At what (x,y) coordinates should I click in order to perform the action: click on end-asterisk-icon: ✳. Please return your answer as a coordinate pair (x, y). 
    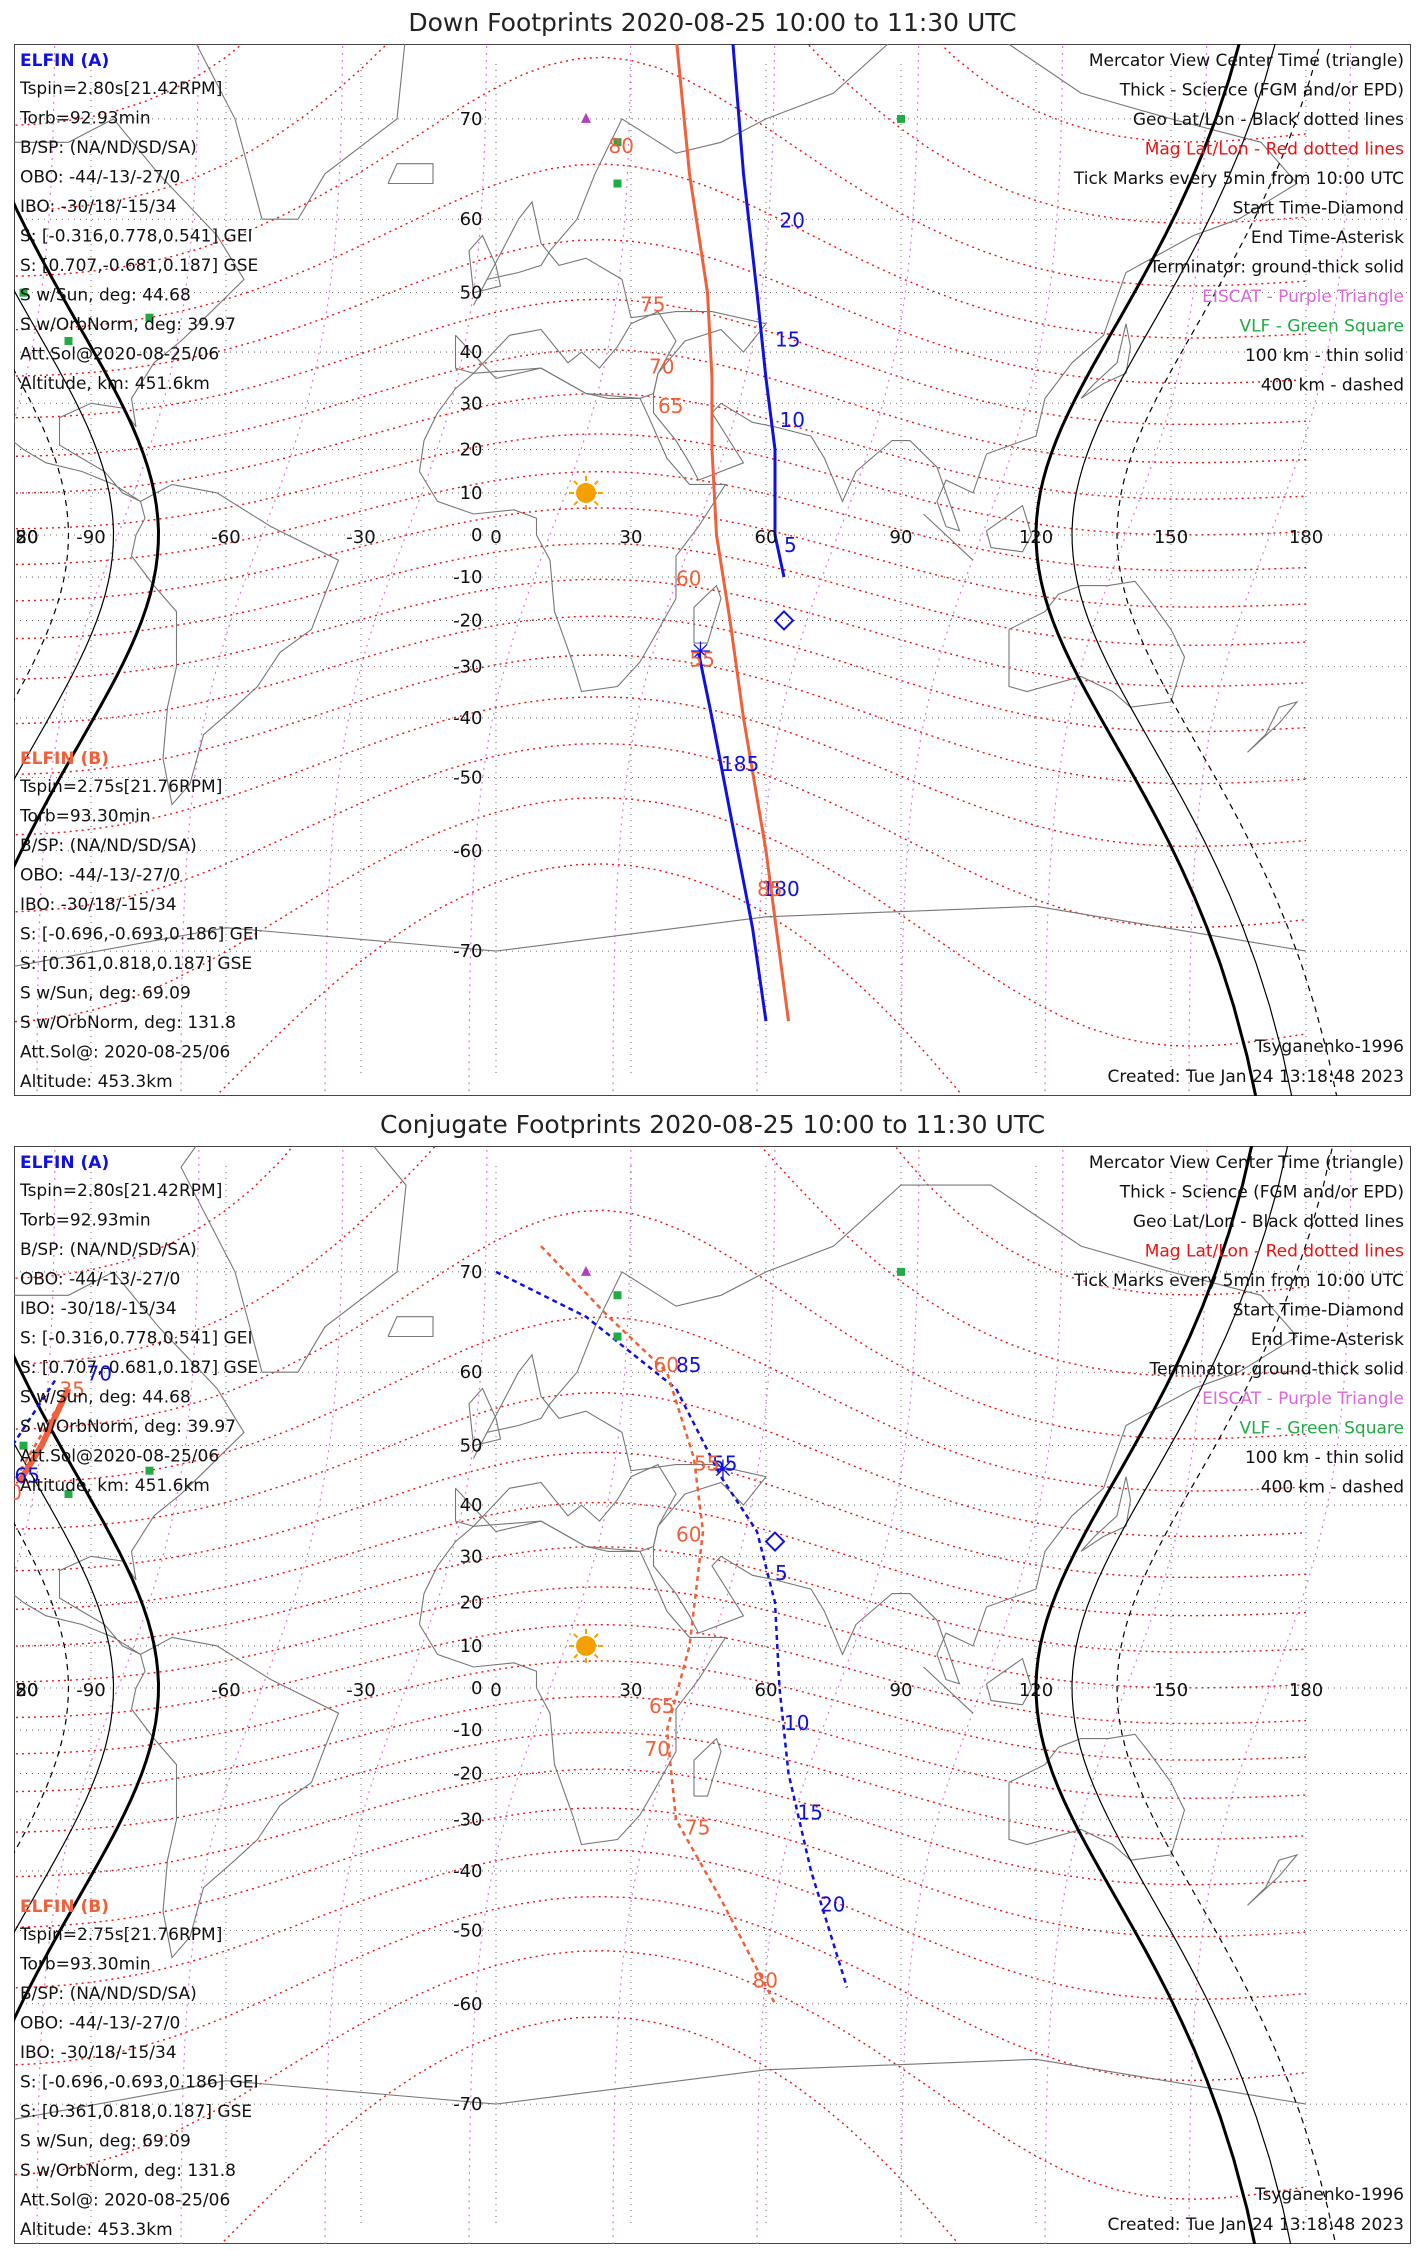
    Looking at the image, I should click on (723, 1471).